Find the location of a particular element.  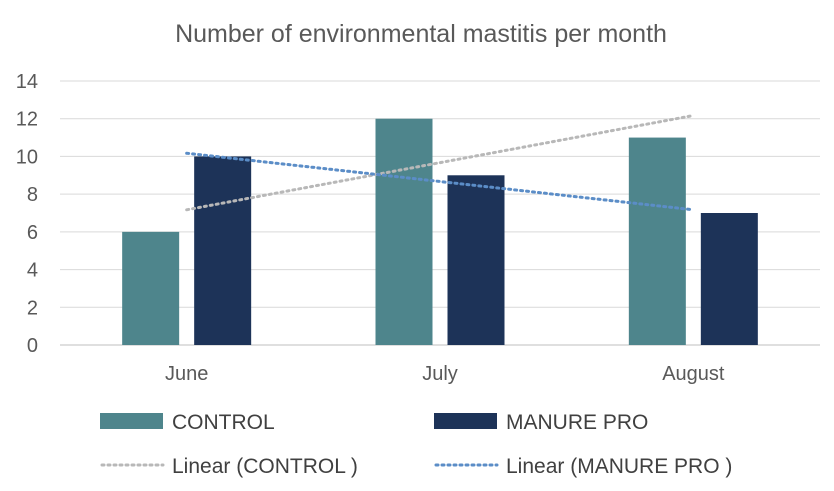

x-axis-ticks: June July August is located at coordinates (445, 374).